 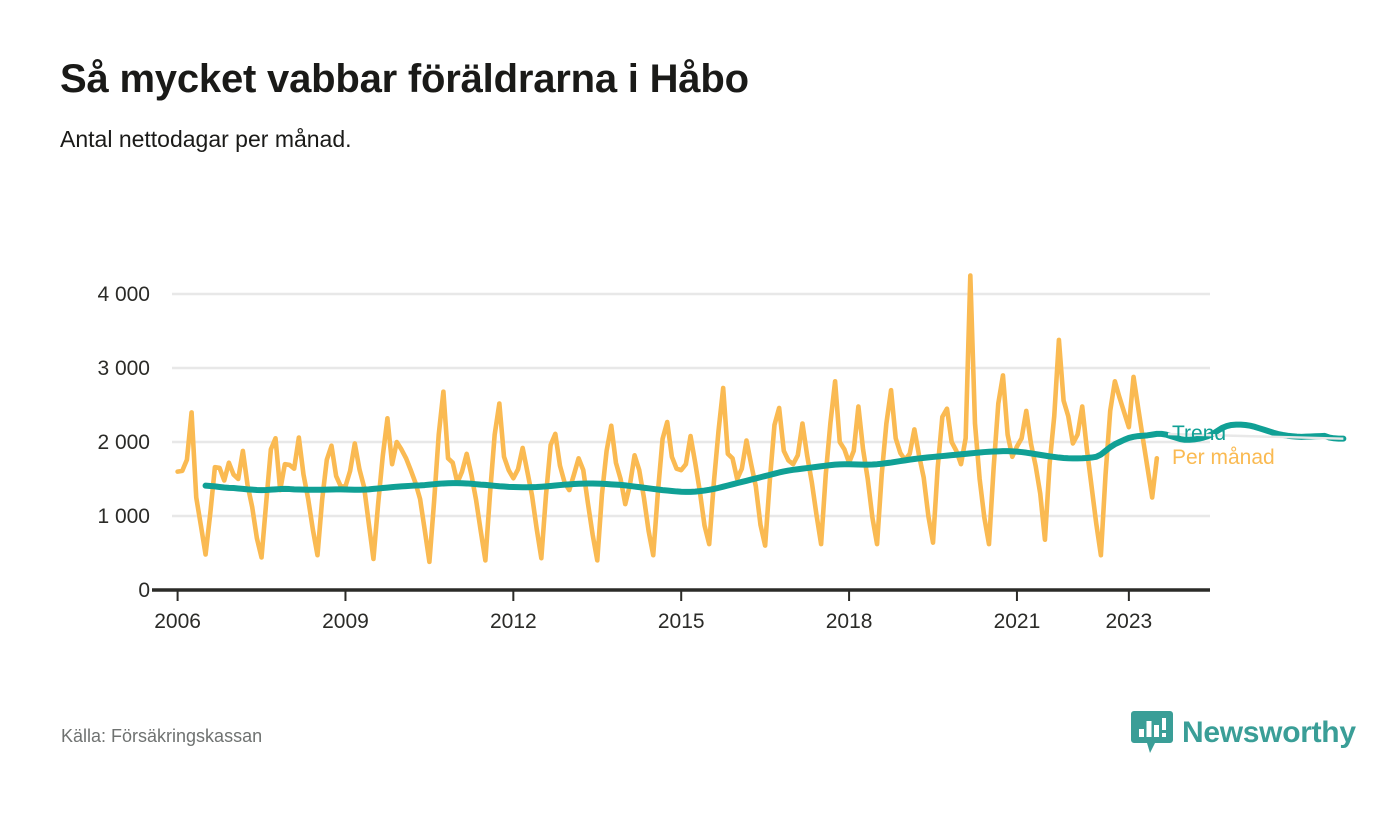 What do you see at coordinates (681, 621) in the screenshot?
I see `x-tick-label: 2015` at bounding box center [681, 621].